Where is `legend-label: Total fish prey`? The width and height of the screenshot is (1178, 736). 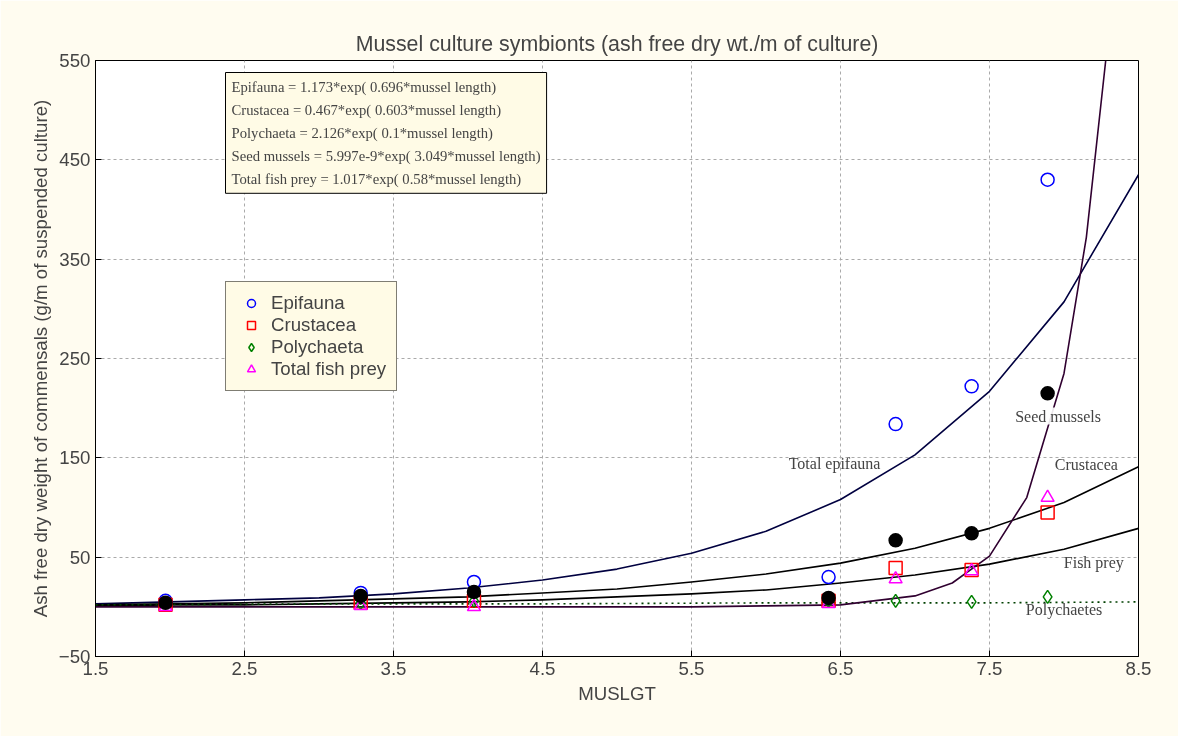 legend-label: Total fish prey is located at coordinates (329, 369).